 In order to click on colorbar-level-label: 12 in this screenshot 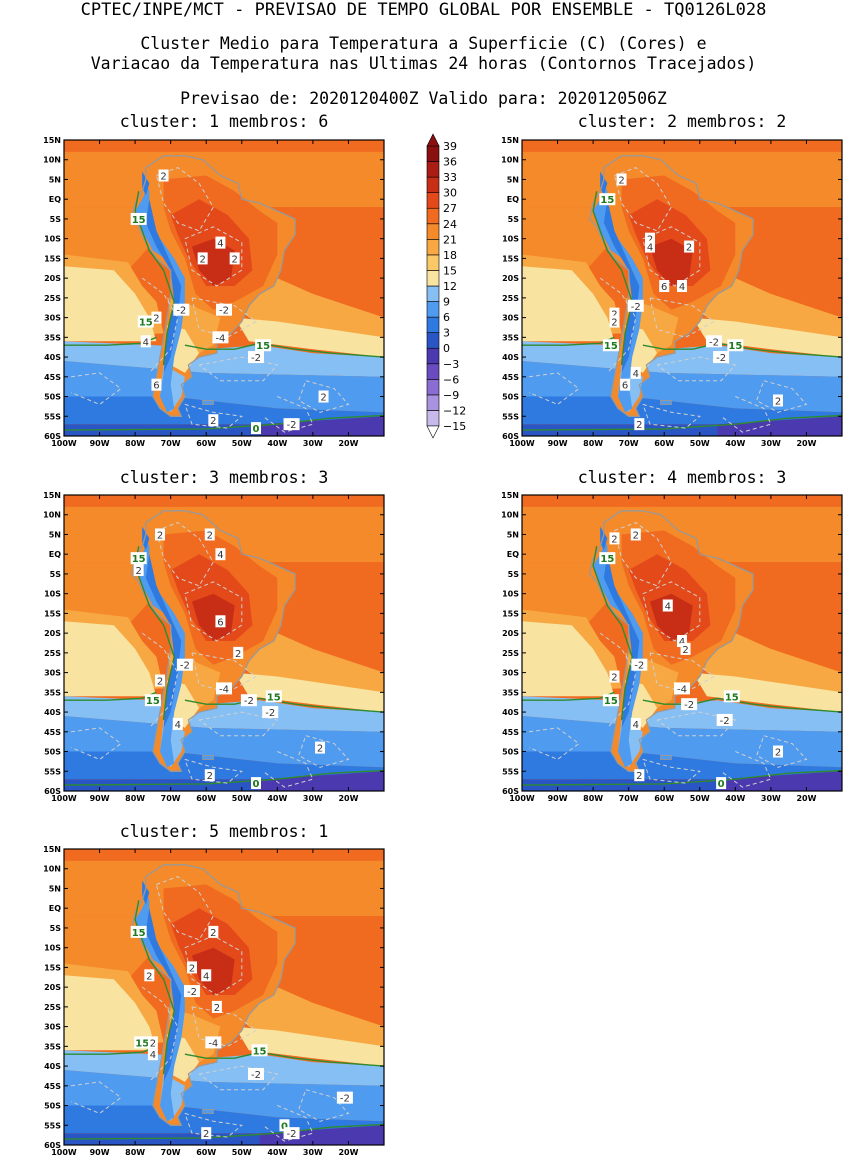, I will do `click(450, 286)`.